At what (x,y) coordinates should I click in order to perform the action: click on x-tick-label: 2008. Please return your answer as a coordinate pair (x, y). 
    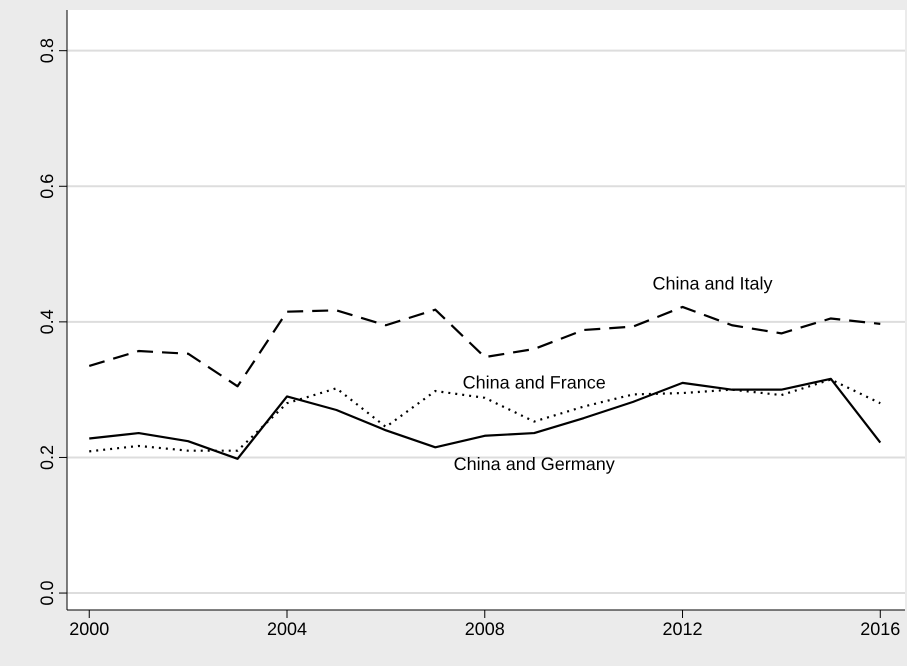
    Looking at the image, I should click on (484, 628).